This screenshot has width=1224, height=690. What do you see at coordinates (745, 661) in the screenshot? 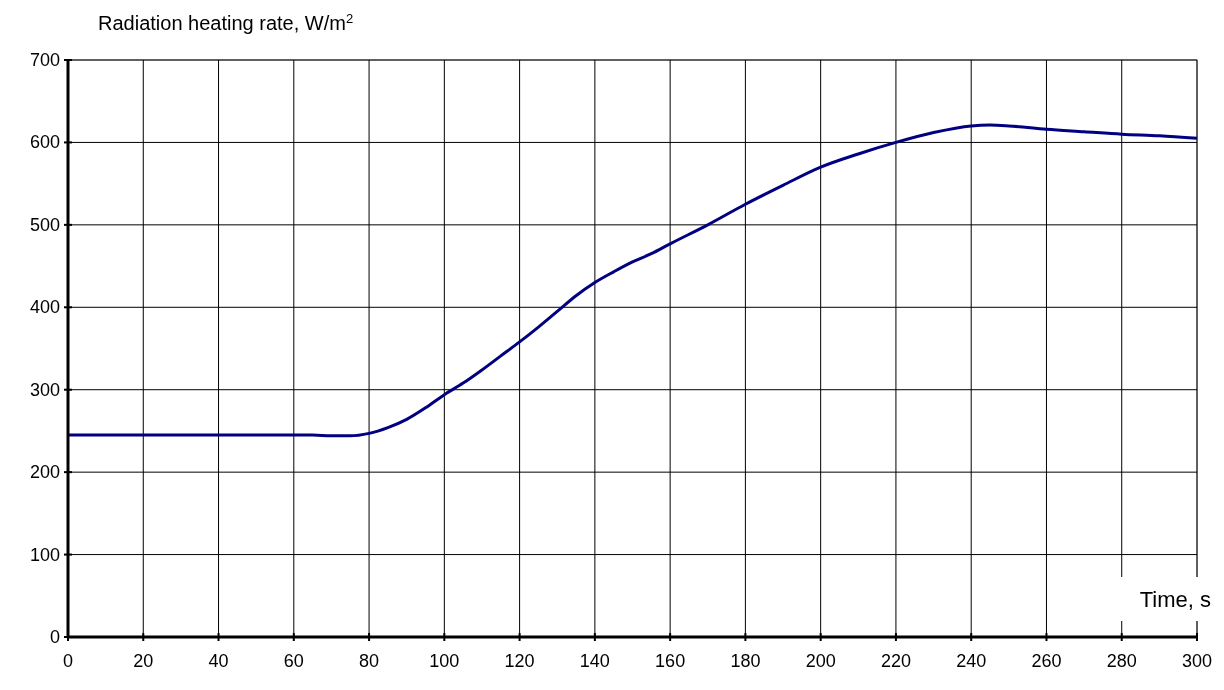
I see `x-tick-label: 180` at bounding box center [745, 661].